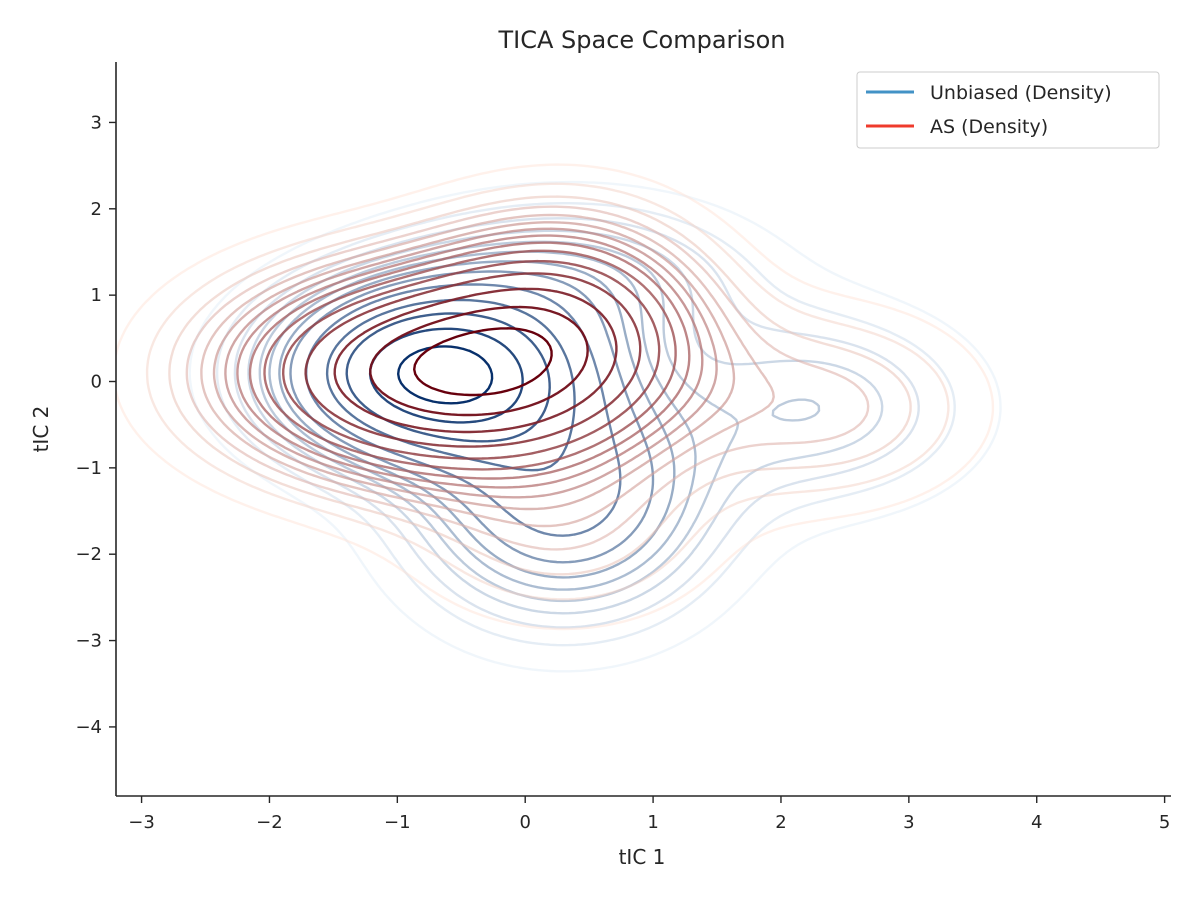  What do you see at coordinates (1021, 93) in the screenshot?
I see `legend-label-unbiased: Unbiased (Density)` at bounding box center [1021, 93].